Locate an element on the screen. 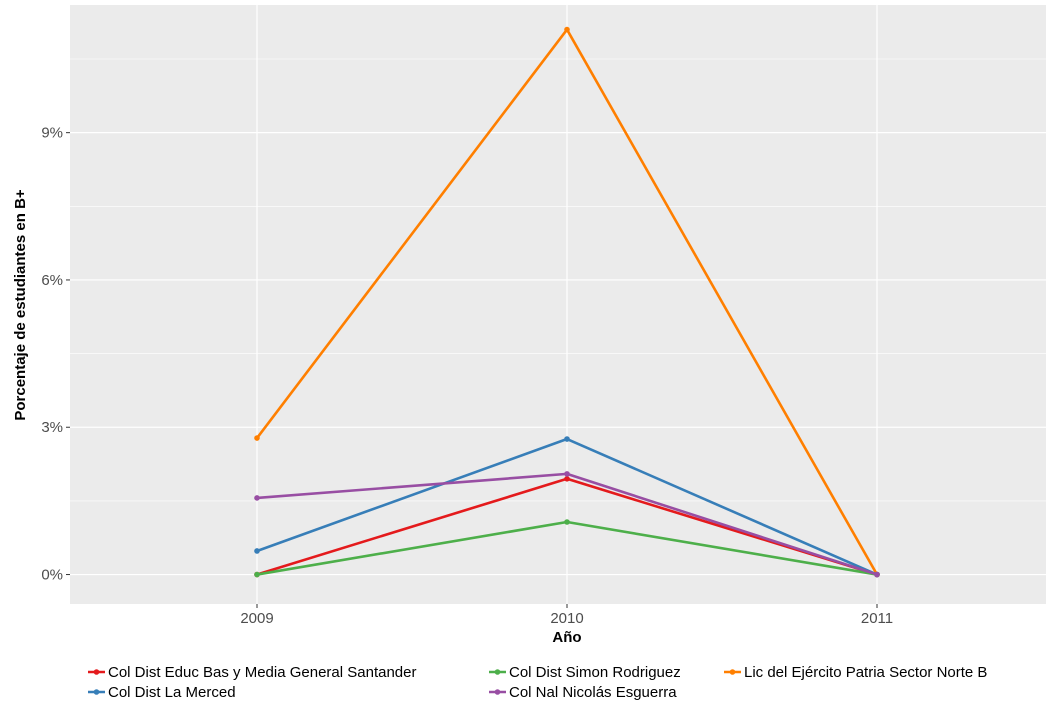 The image size is (1051, 707). y-tick-label: 9% is located at coordinates (52, 133).